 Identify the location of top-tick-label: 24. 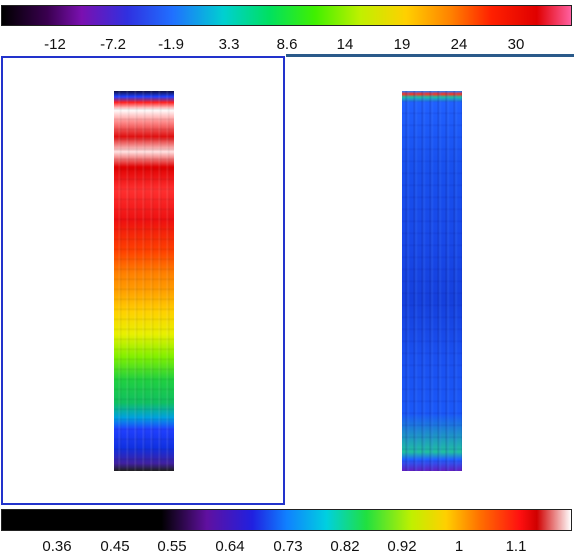
(459, 44).